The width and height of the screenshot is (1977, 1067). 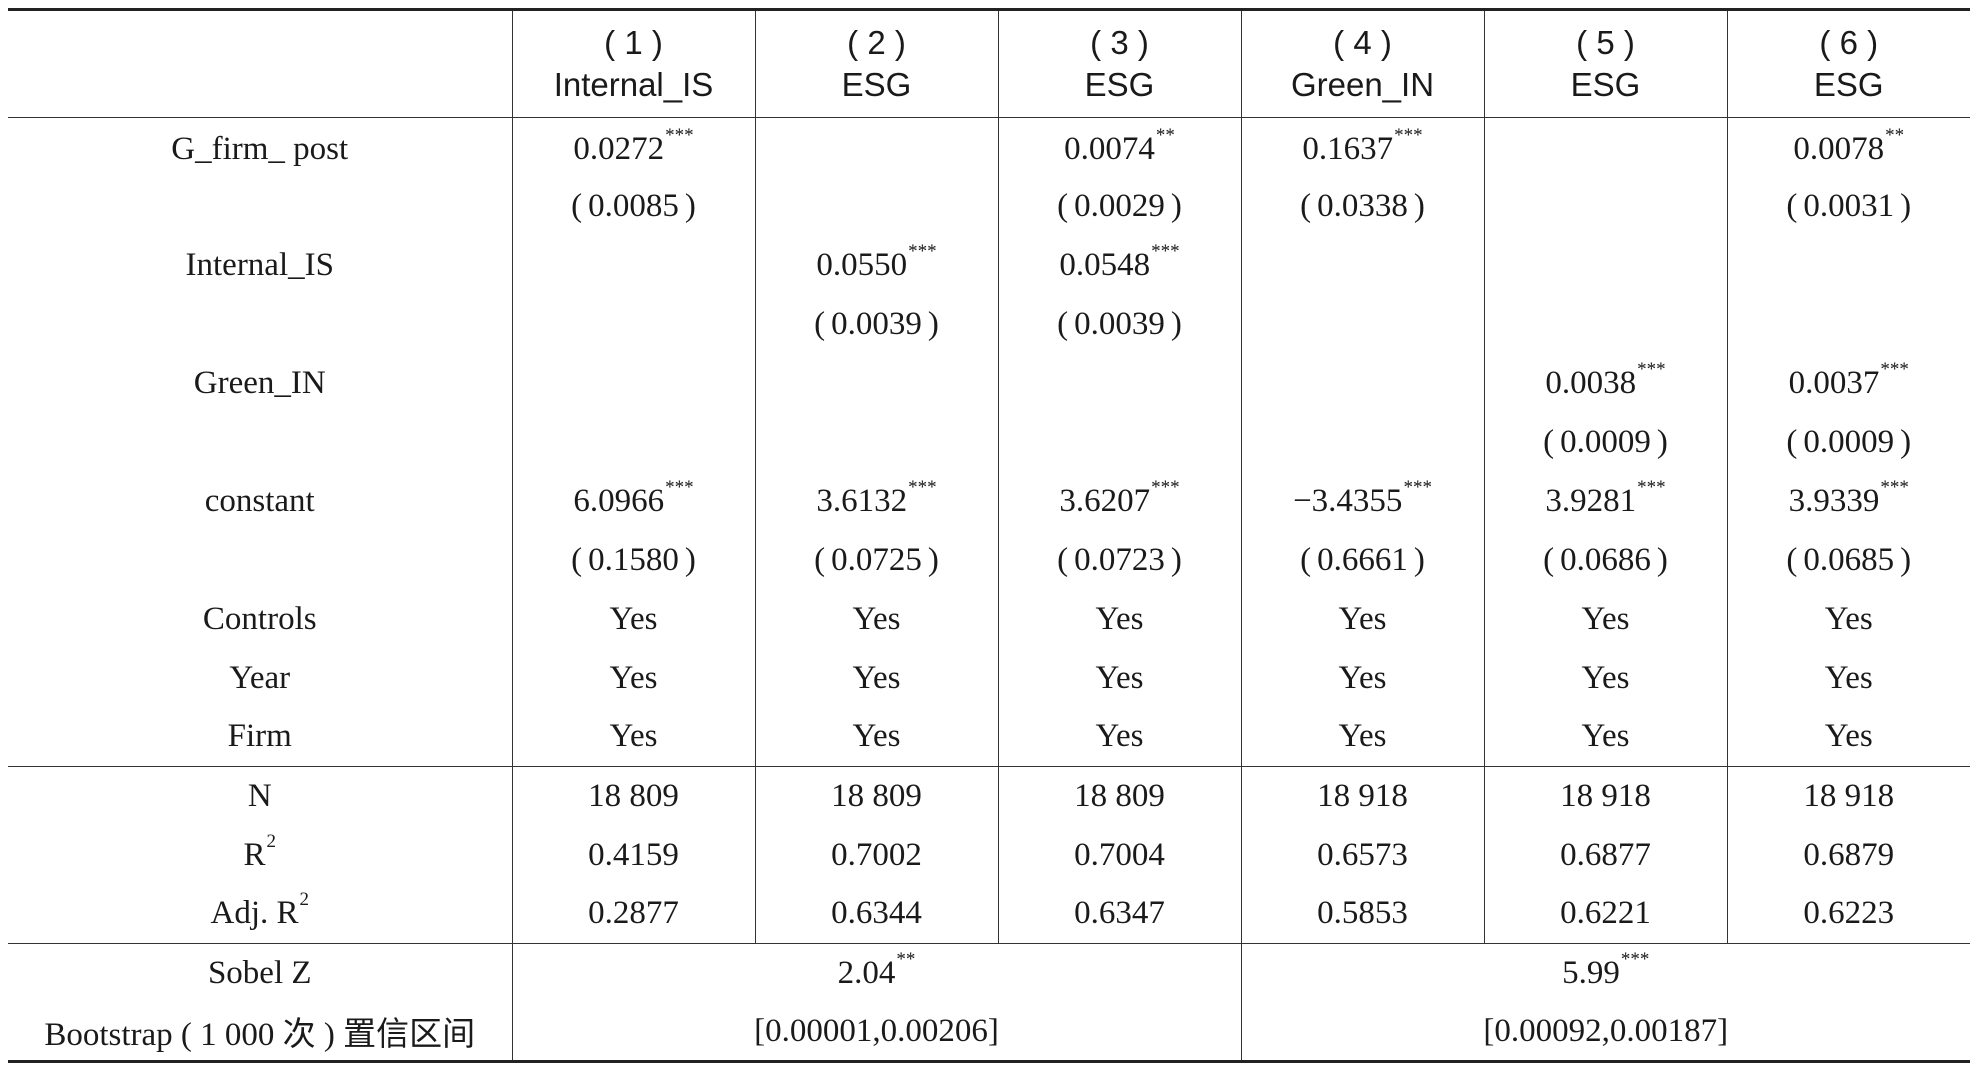 I want to click on statistic-row: Firm Yes Yes Yes Yes Yes Yes, so click(x=989, y=737).